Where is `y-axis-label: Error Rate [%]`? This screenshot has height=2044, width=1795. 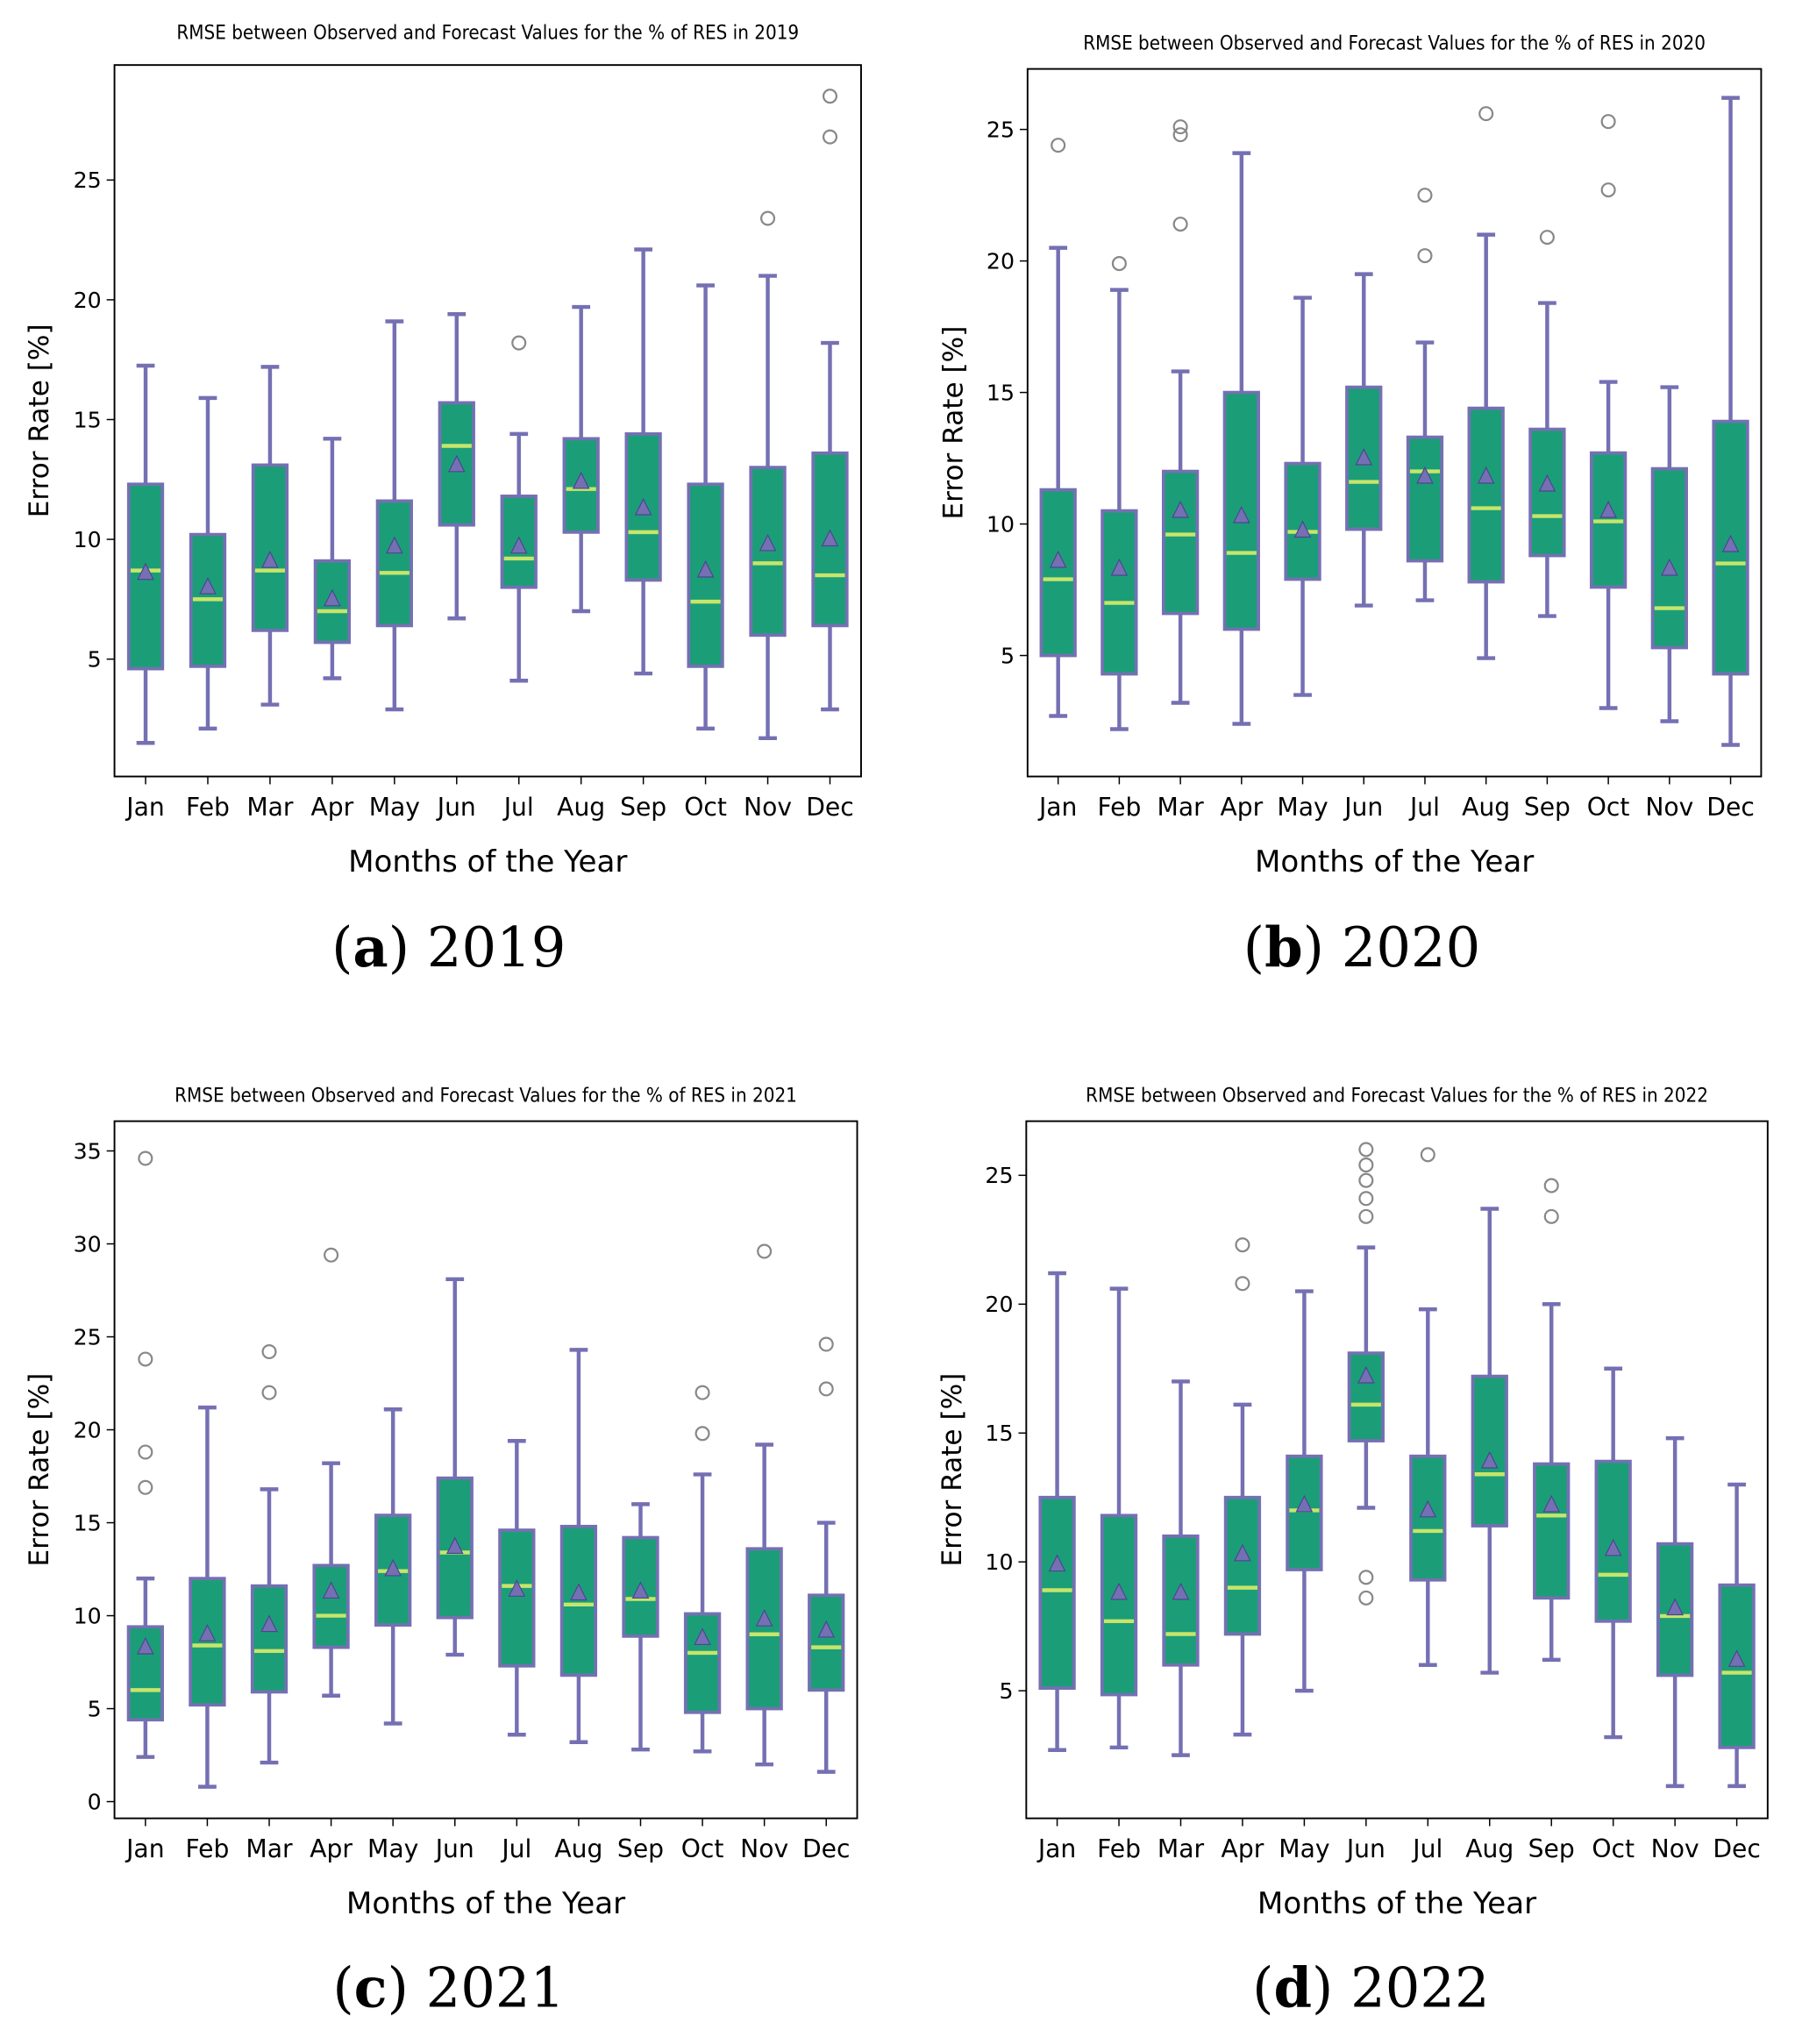
y-axis-label: Error Rate [%] is located at coordinates (954, 423).